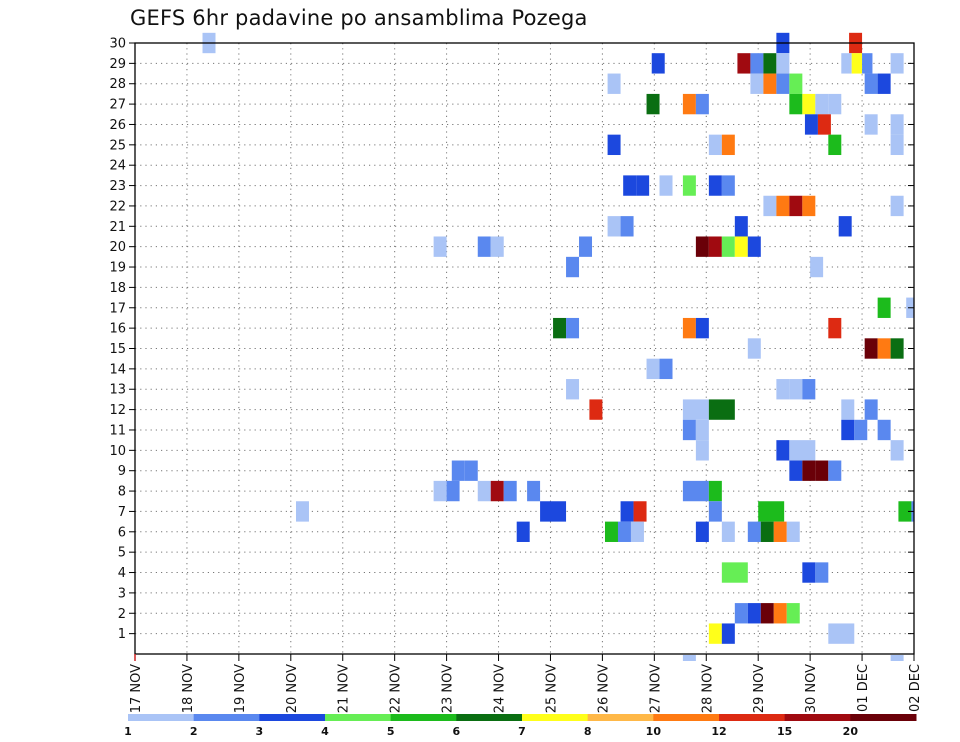 The image size is (960, 742). Describe the element at coordinates (117, 451) in the screenshot. I see `y-tick-label: 10` at that location.